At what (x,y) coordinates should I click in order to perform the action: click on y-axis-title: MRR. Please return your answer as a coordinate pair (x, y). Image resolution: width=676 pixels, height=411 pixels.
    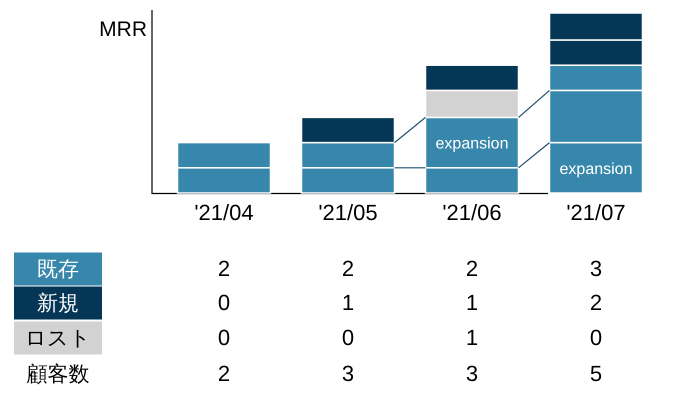
    Looking at the image, I should click on (123, 29).